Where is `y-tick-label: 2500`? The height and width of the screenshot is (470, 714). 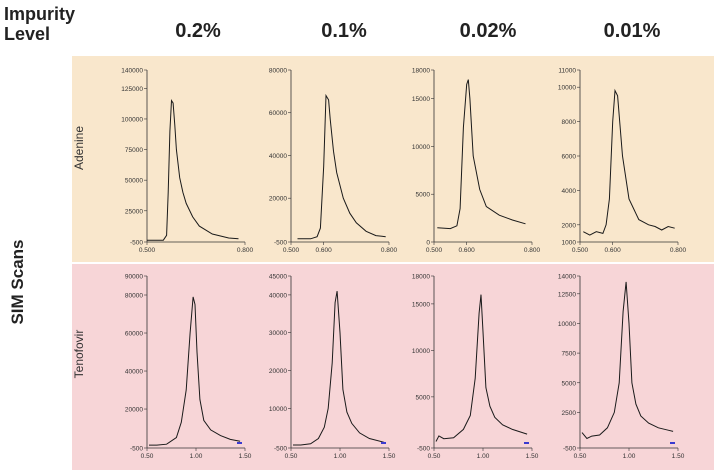
y-tick-label: 2500 is located at coordinates (569, 413).